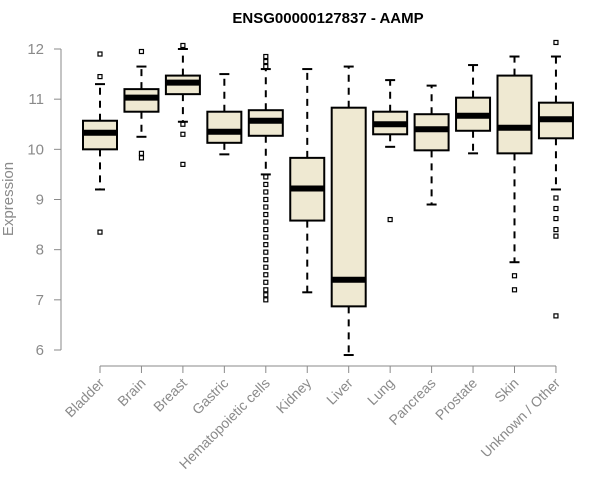  Describe the element at coordinates (85, 398) in the screenshot. I see `x-tick-label: Bladder` at that location.